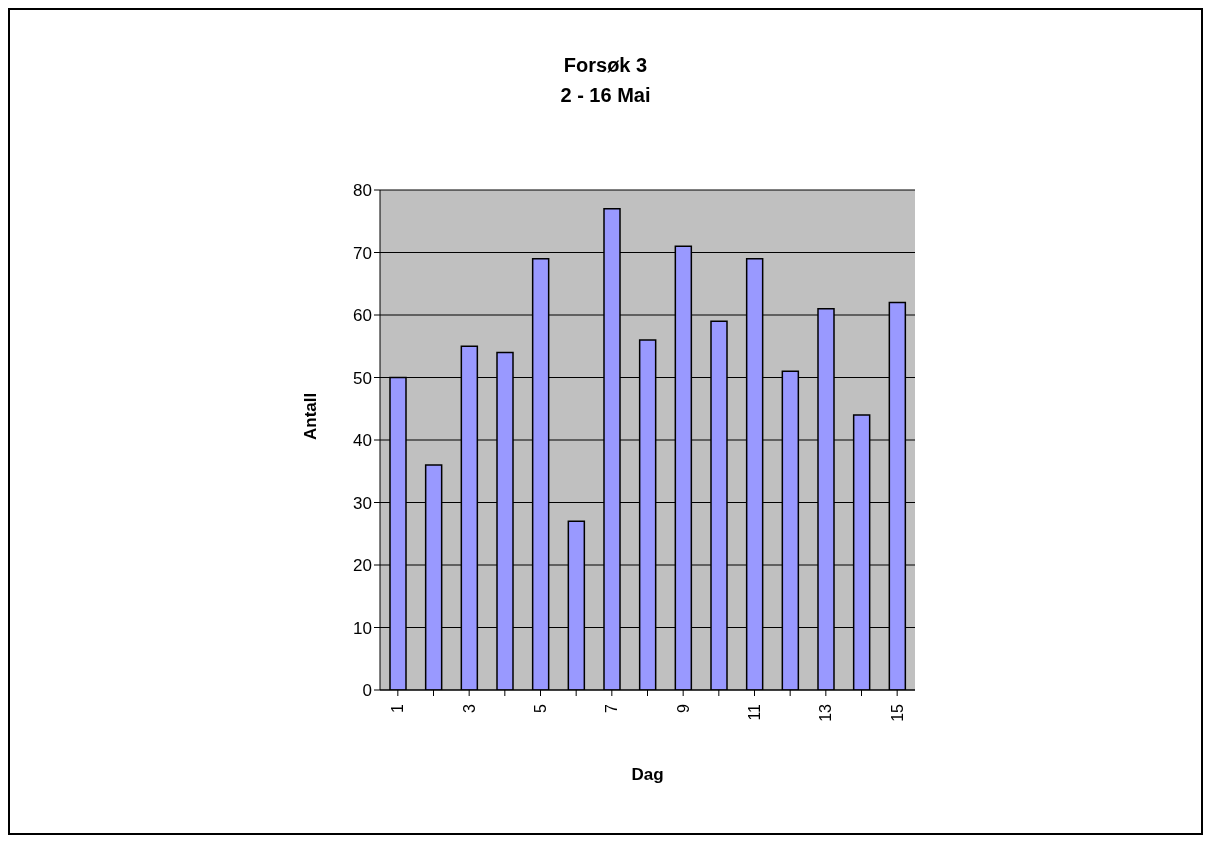  Describe the element at coordinates (683, 708) in the screenshot. I see `x-tick-label: 9` at that location.